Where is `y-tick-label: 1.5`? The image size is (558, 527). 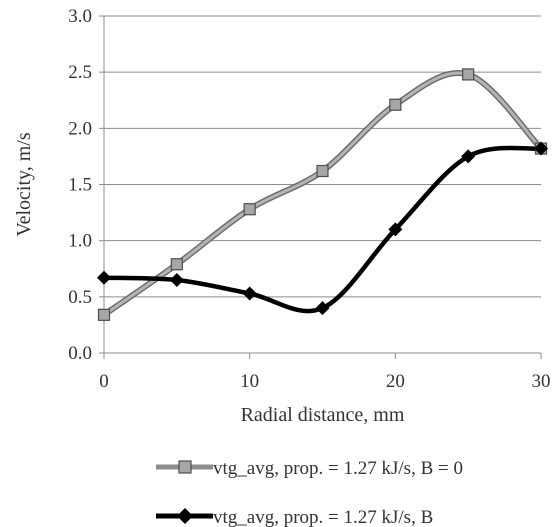 y-tick-label: 1.5 is located at coordinates (80, 185).